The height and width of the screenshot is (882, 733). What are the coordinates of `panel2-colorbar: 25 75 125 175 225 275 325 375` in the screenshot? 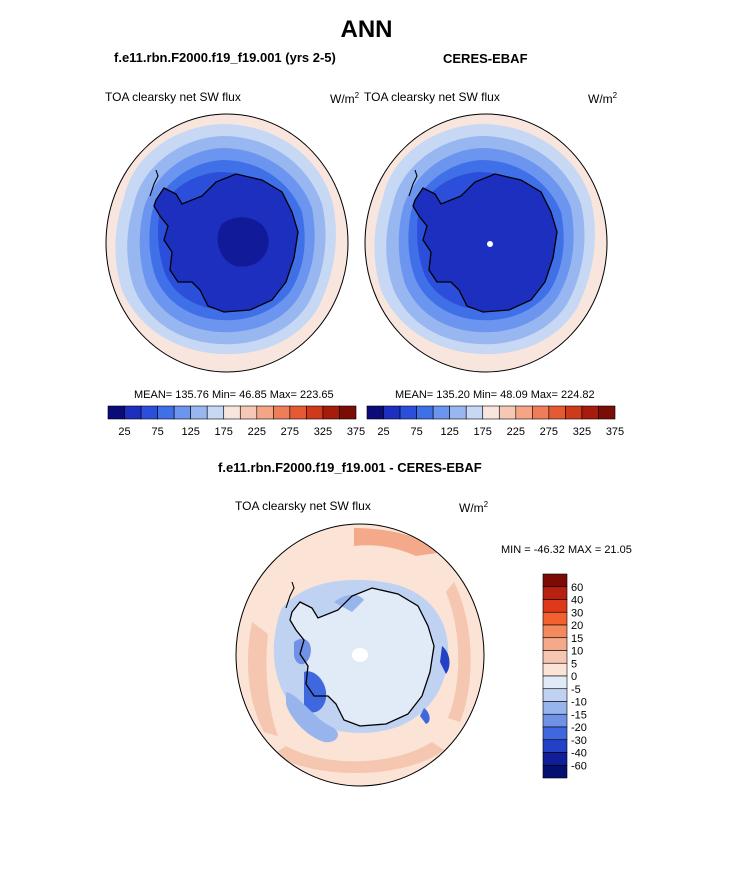 It's located at (495, 421).